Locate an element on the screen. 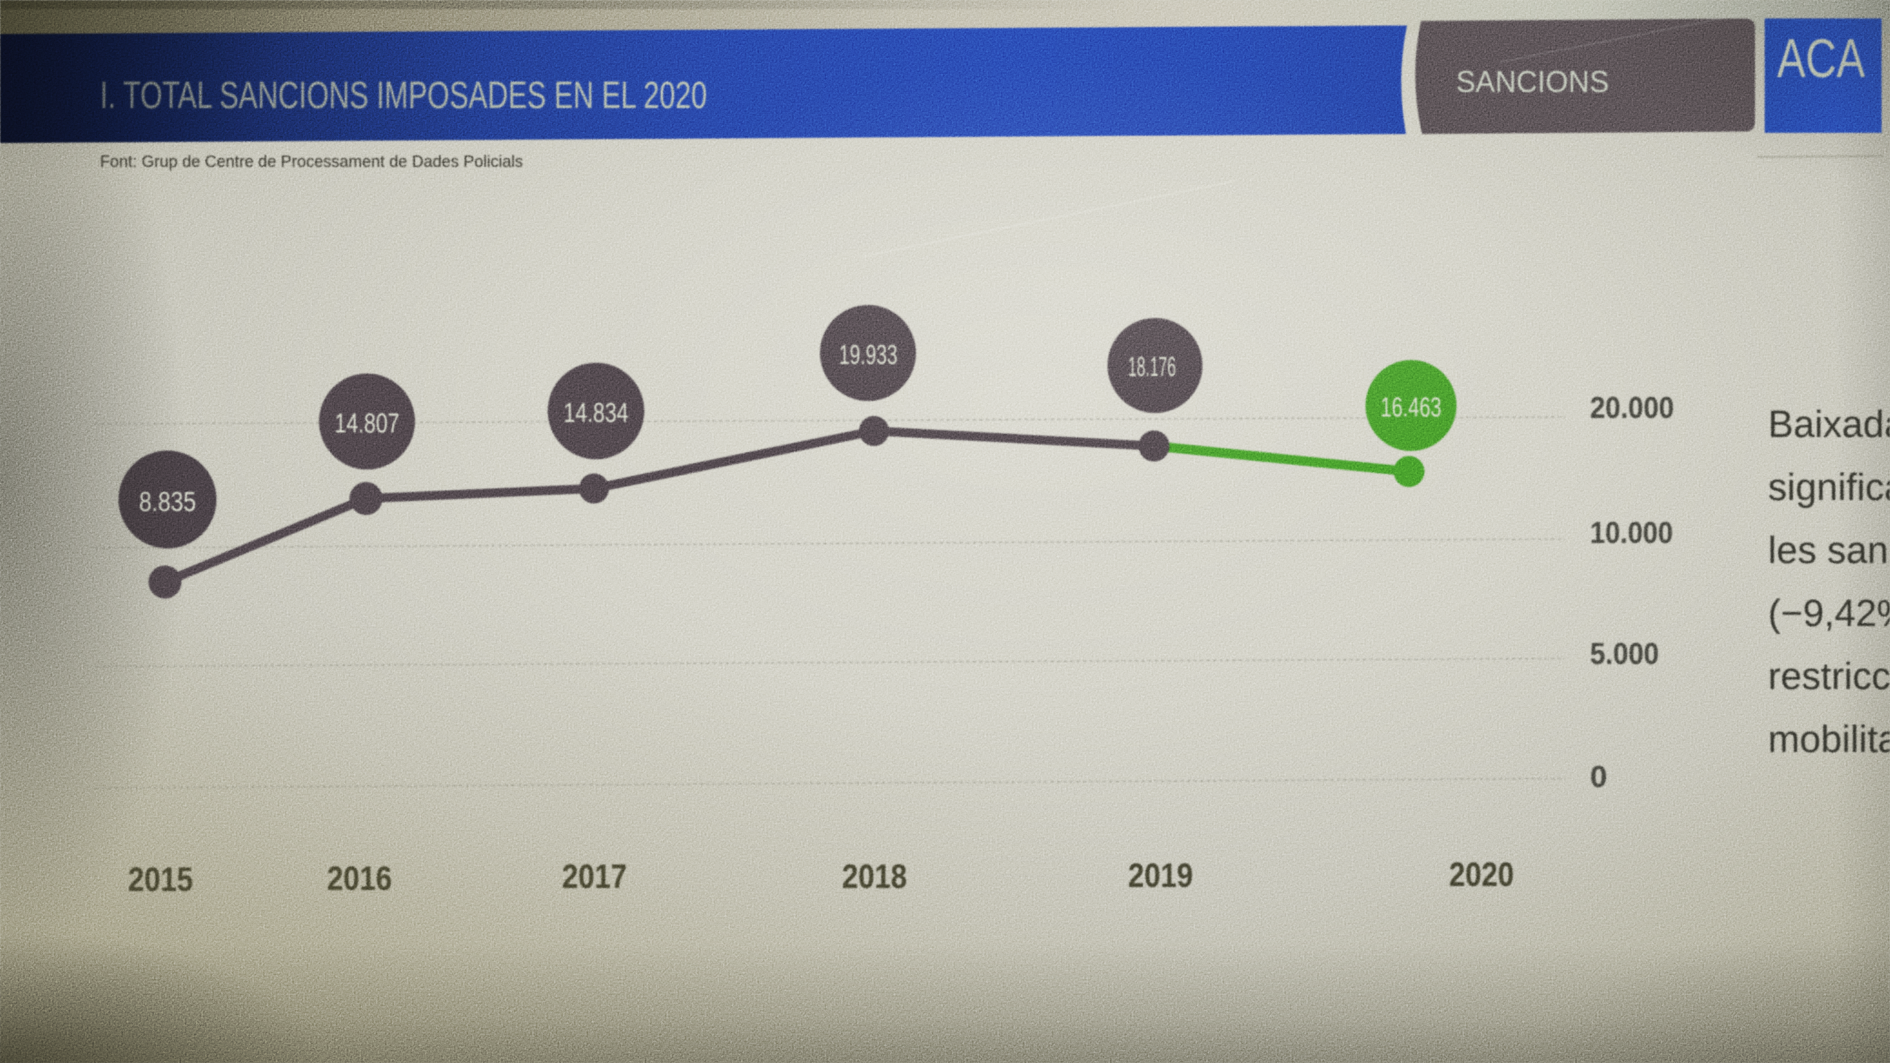  svg-text: 2020 is located at coordinates (1481, 875).